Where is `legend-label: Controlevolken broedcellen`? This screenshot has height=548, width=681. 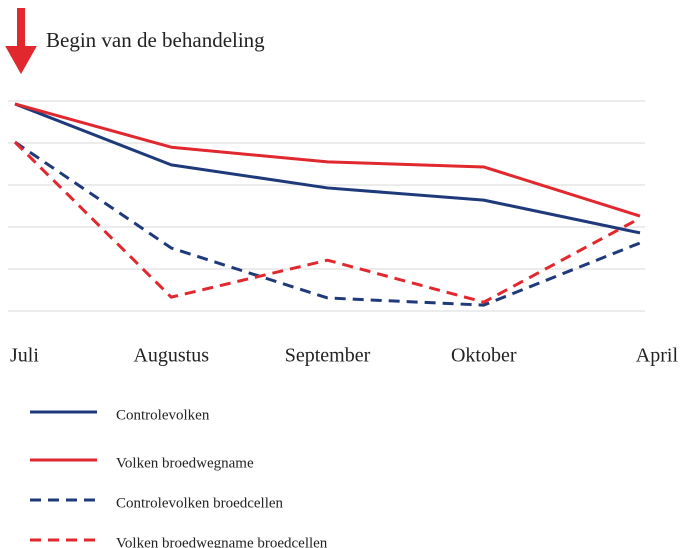 legend-label: Controlevolken broedcellen is located at coordinates (200, 503).